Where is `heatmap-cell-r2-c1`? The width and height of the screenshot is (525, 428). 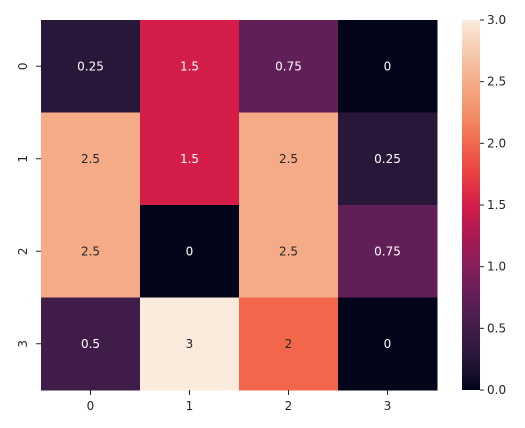 heatmap-cell-r2-c1 is located at coordinates (190, 251).